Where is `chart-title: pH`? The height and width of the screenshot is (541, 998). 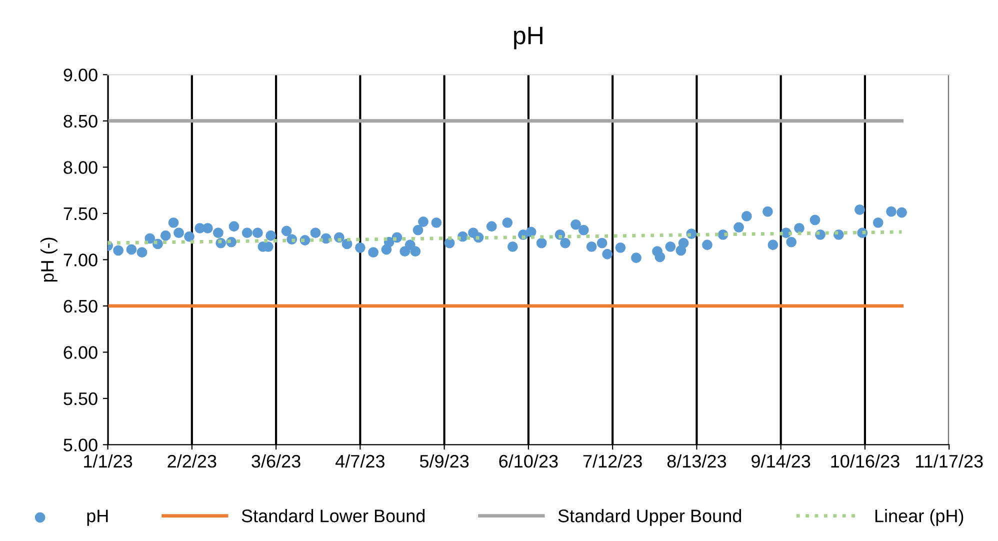
chart-title: pH is located at coordinates (528, 38).